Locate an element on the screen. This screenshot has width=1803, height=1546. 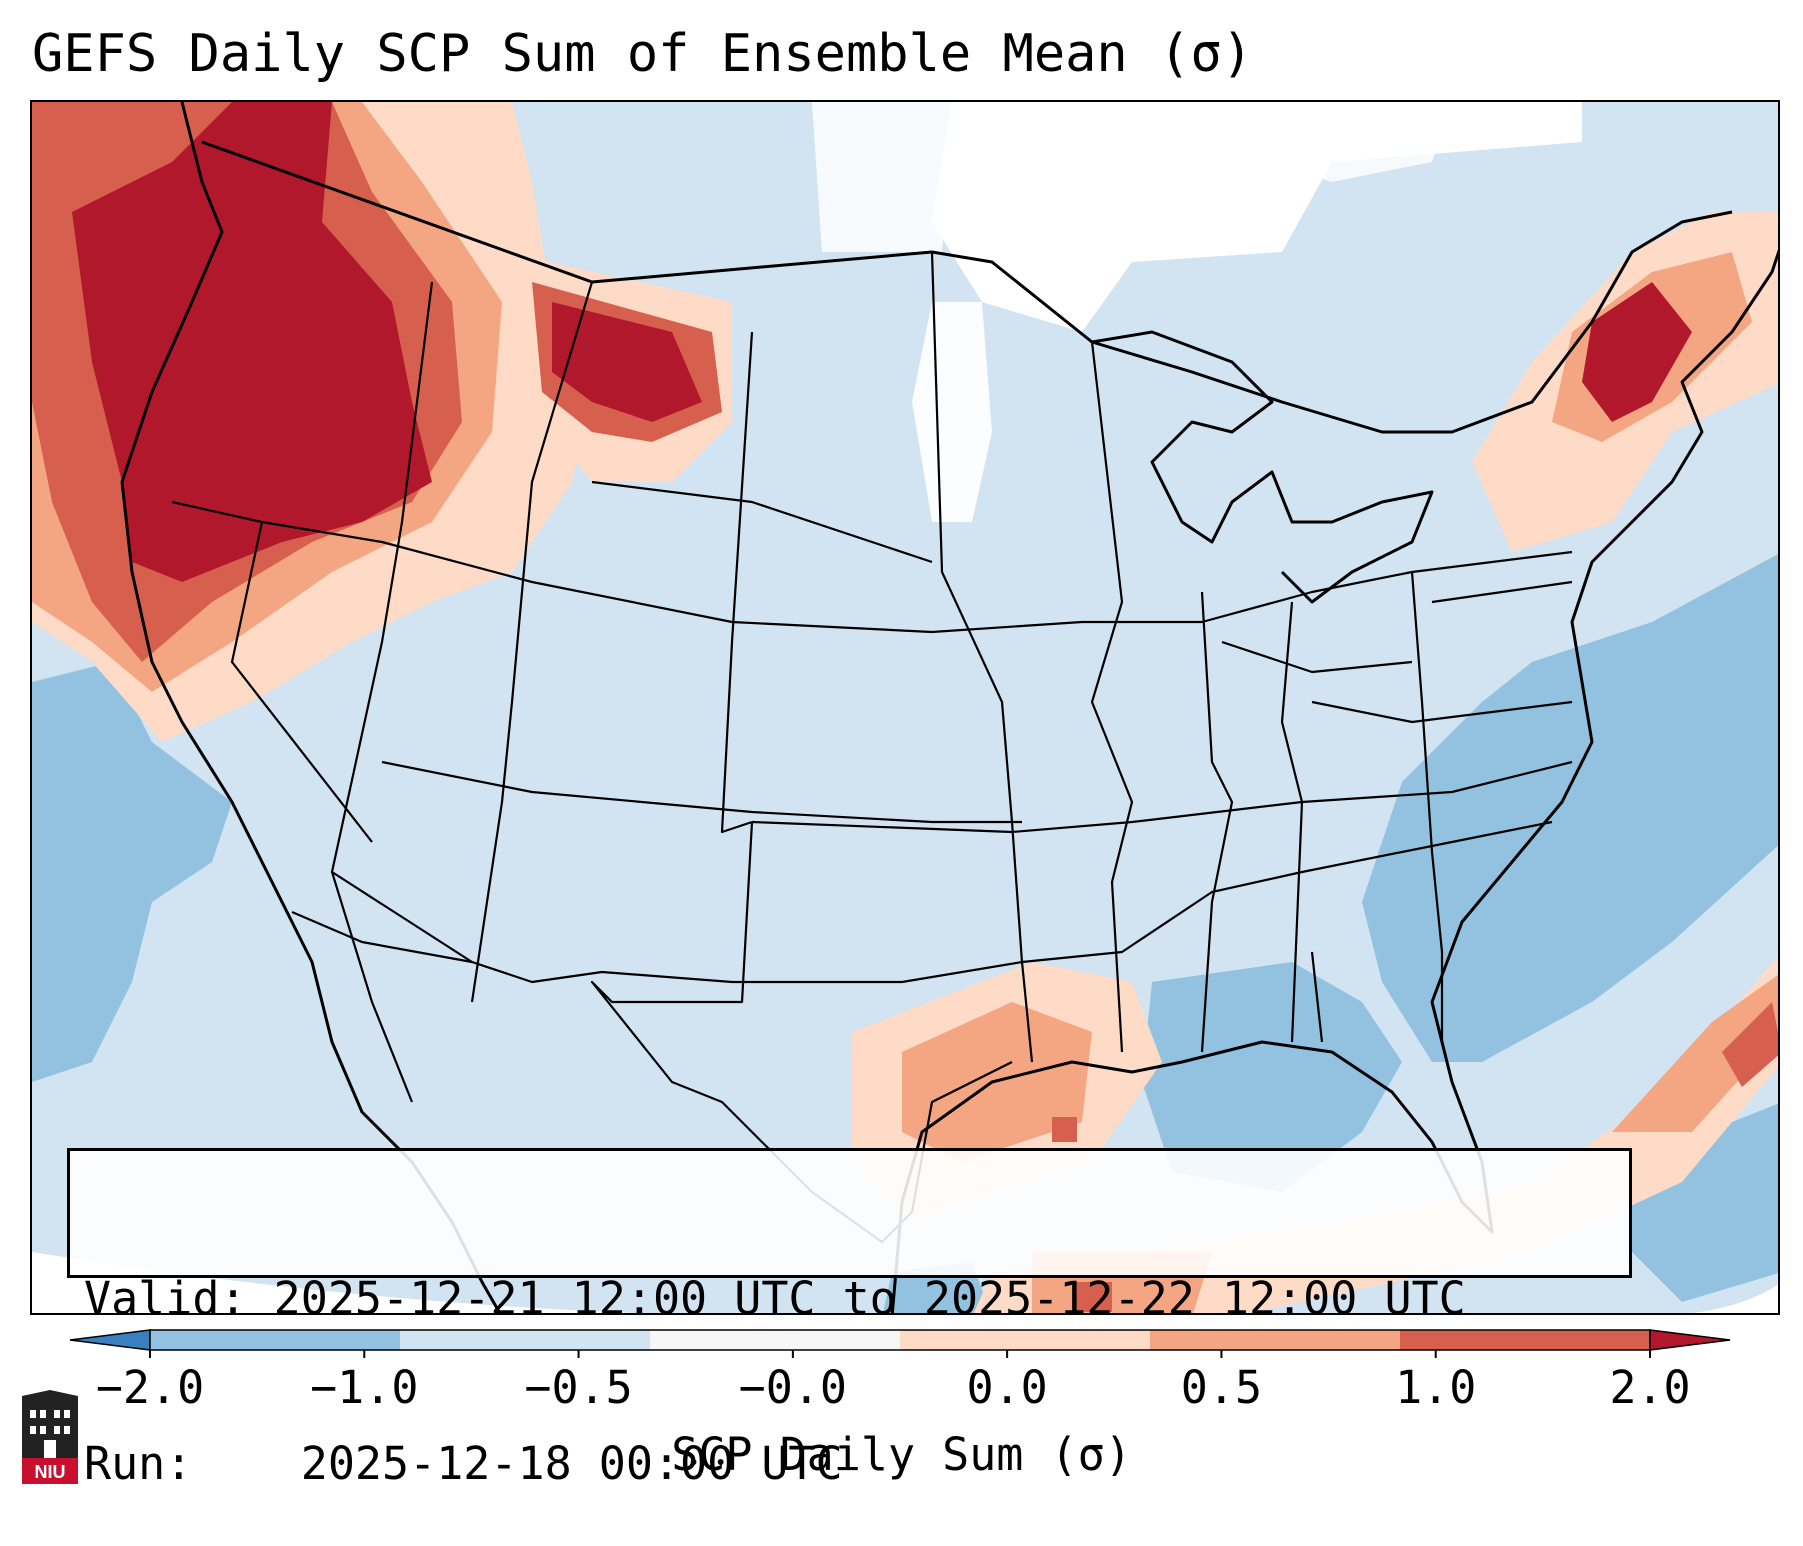
positive-anomaly-montana is located at coordinates (617, 367).